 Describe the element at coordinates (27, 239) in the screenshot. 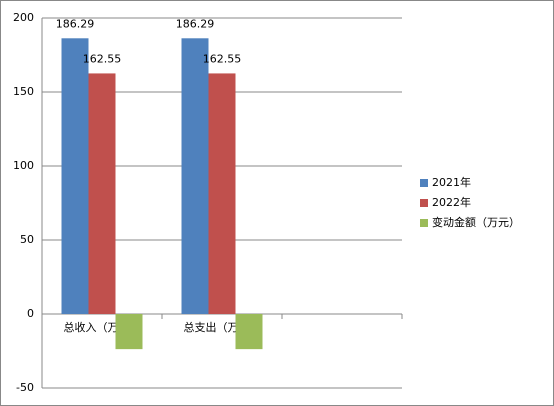

I see `y-tick-label: 50` at that location.